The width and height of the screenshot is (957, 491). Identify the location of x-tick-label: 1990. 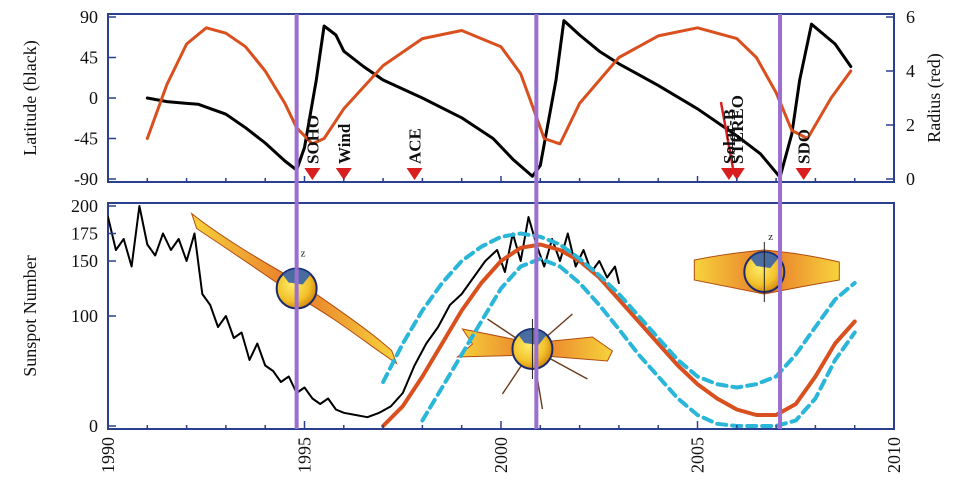
(108, 455).